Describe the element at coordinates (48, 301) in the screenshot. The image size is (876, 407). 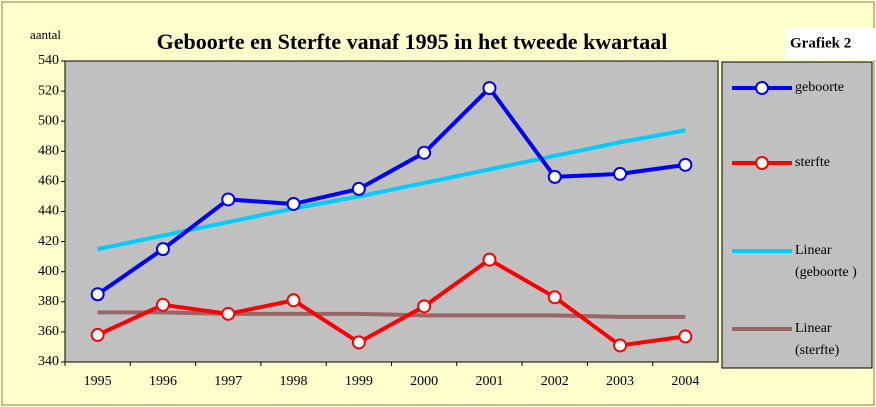
I see `y-tick-label: 380` at that location.